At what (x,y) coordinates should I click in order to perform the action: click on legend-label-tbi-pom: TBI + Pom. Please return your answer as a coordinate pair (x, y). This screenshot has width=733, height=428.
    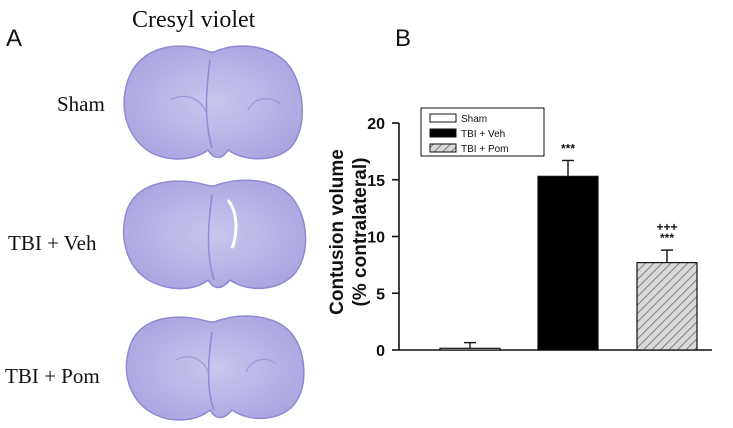
    Looking at the image, I should click on (485, 149).